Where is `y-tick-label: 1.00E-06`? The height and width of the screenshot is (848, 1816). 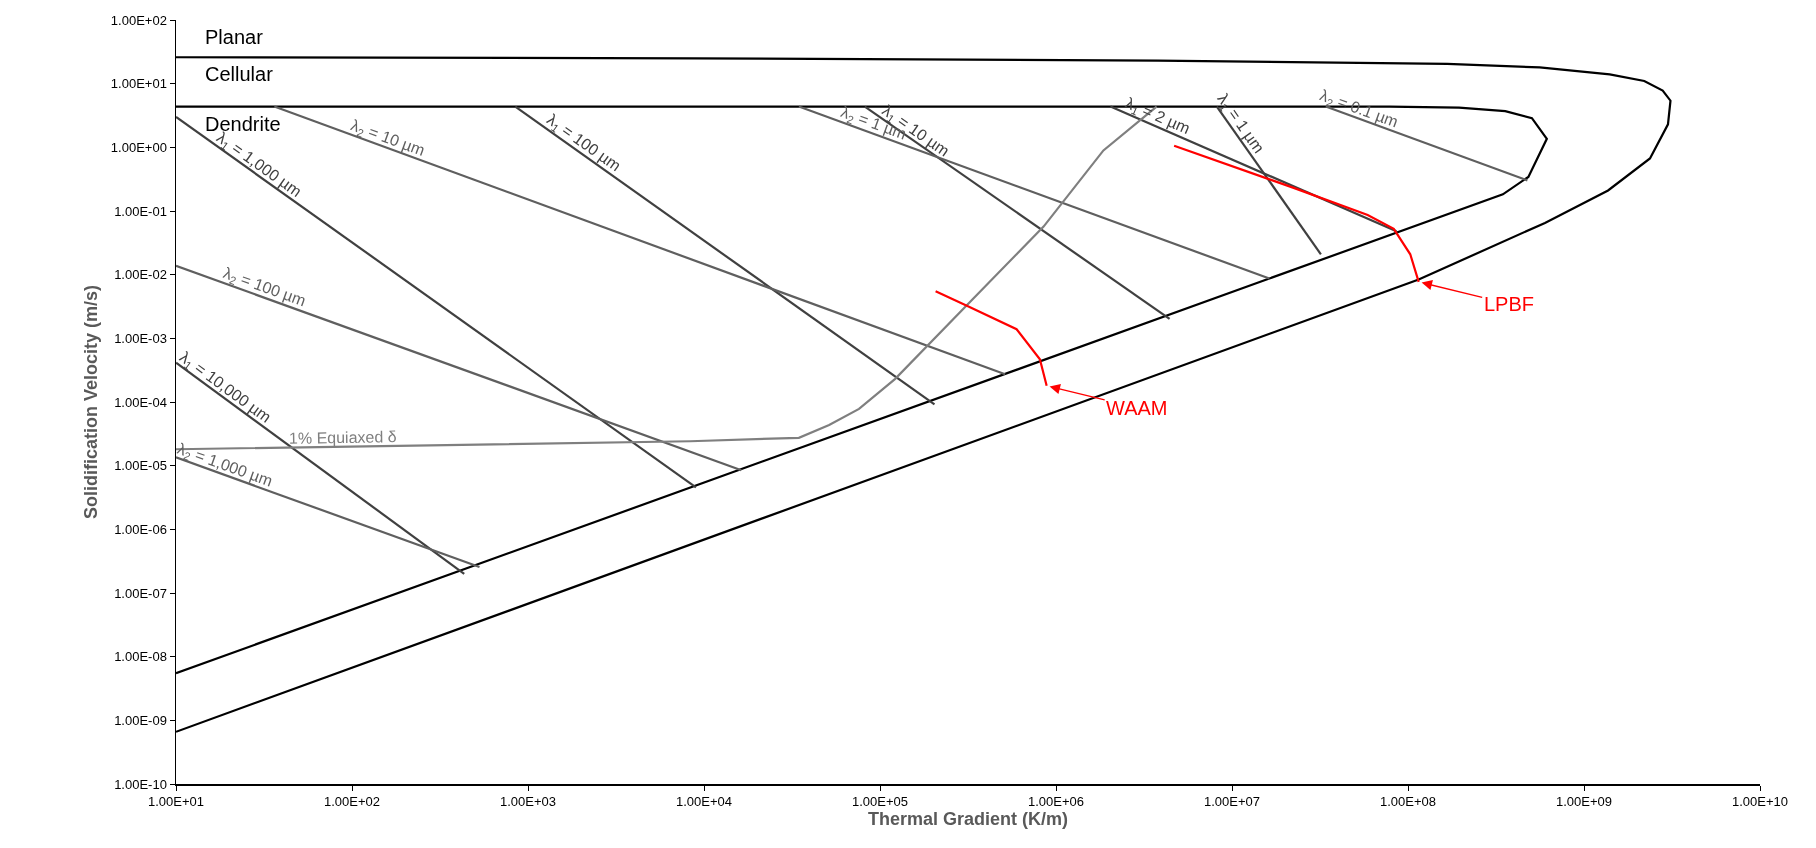 y-tick-label: 1.00E-06 is located at coordinates (140, 529).